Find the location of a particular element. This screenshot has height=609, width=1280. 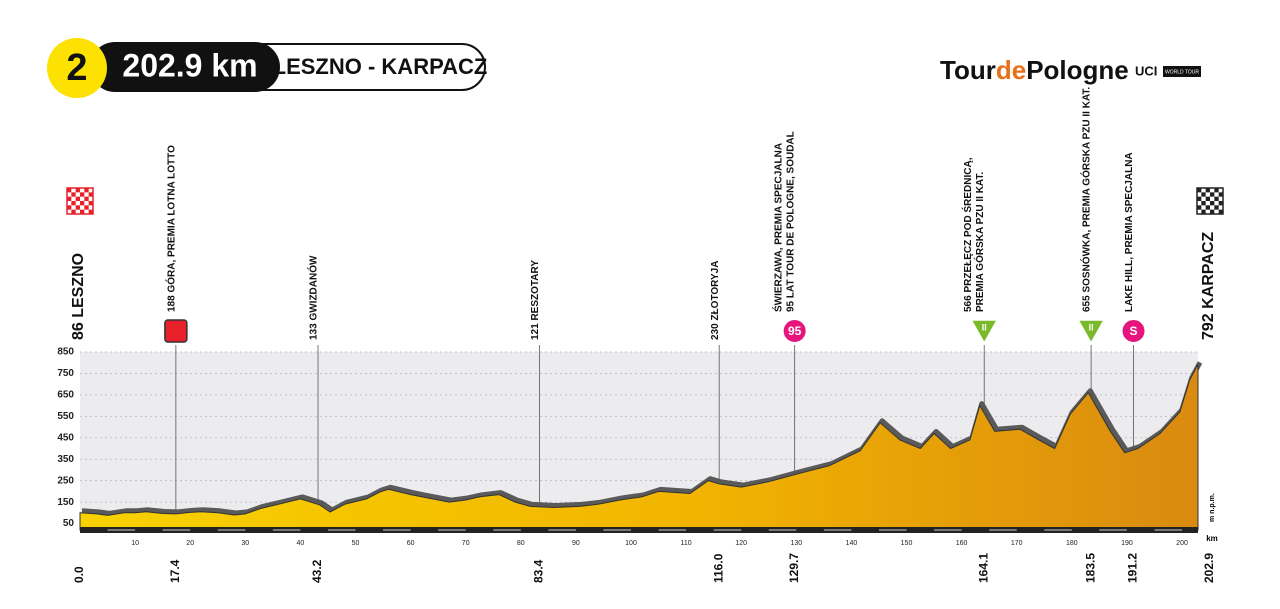

y-tick-label: 50 is located at coordinates (69, 523).